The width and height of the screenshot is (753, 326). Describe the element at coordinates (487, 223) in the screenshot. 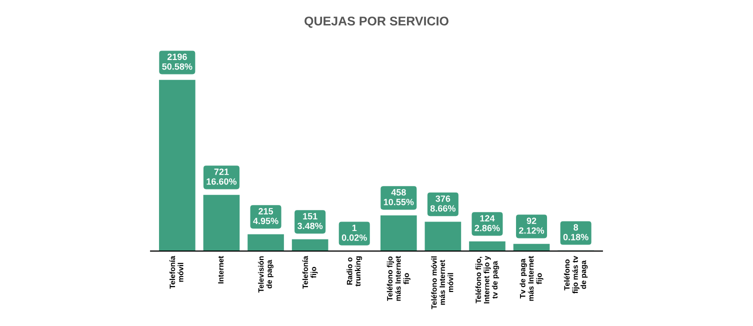

I see `data-label: 124 2.86%` at that location.